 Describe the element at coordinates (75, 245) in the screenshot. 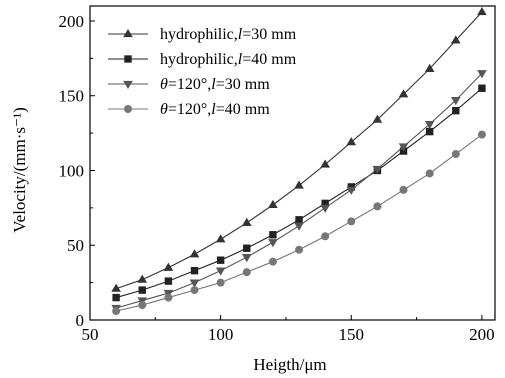

I see `y-tick-label: 50` at that location.